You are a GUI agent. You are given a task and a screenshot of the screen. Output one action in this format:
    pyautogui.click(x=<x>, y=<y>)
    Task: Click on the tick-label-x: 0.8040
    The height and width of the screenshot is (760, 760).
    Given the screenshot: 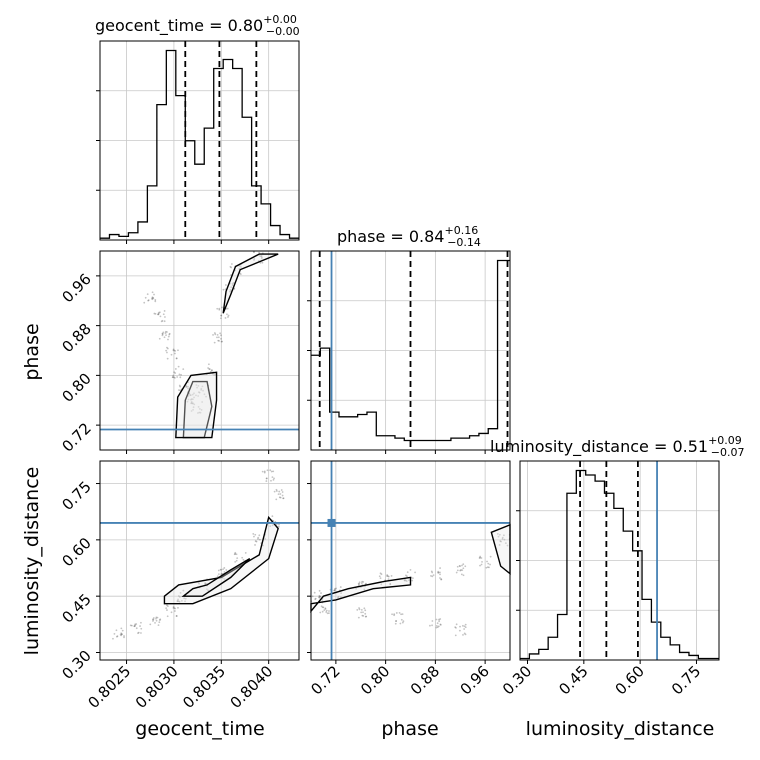 What is the action you would take?
    pyautogui.click(x=252, y=687)
    